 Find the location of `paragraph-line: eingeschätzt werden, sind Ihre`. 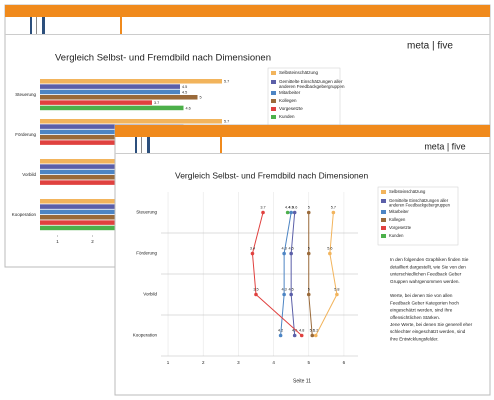

paragraph-line: eingeschätzt werden, sind Ihre is located at coordinates (421, 310).